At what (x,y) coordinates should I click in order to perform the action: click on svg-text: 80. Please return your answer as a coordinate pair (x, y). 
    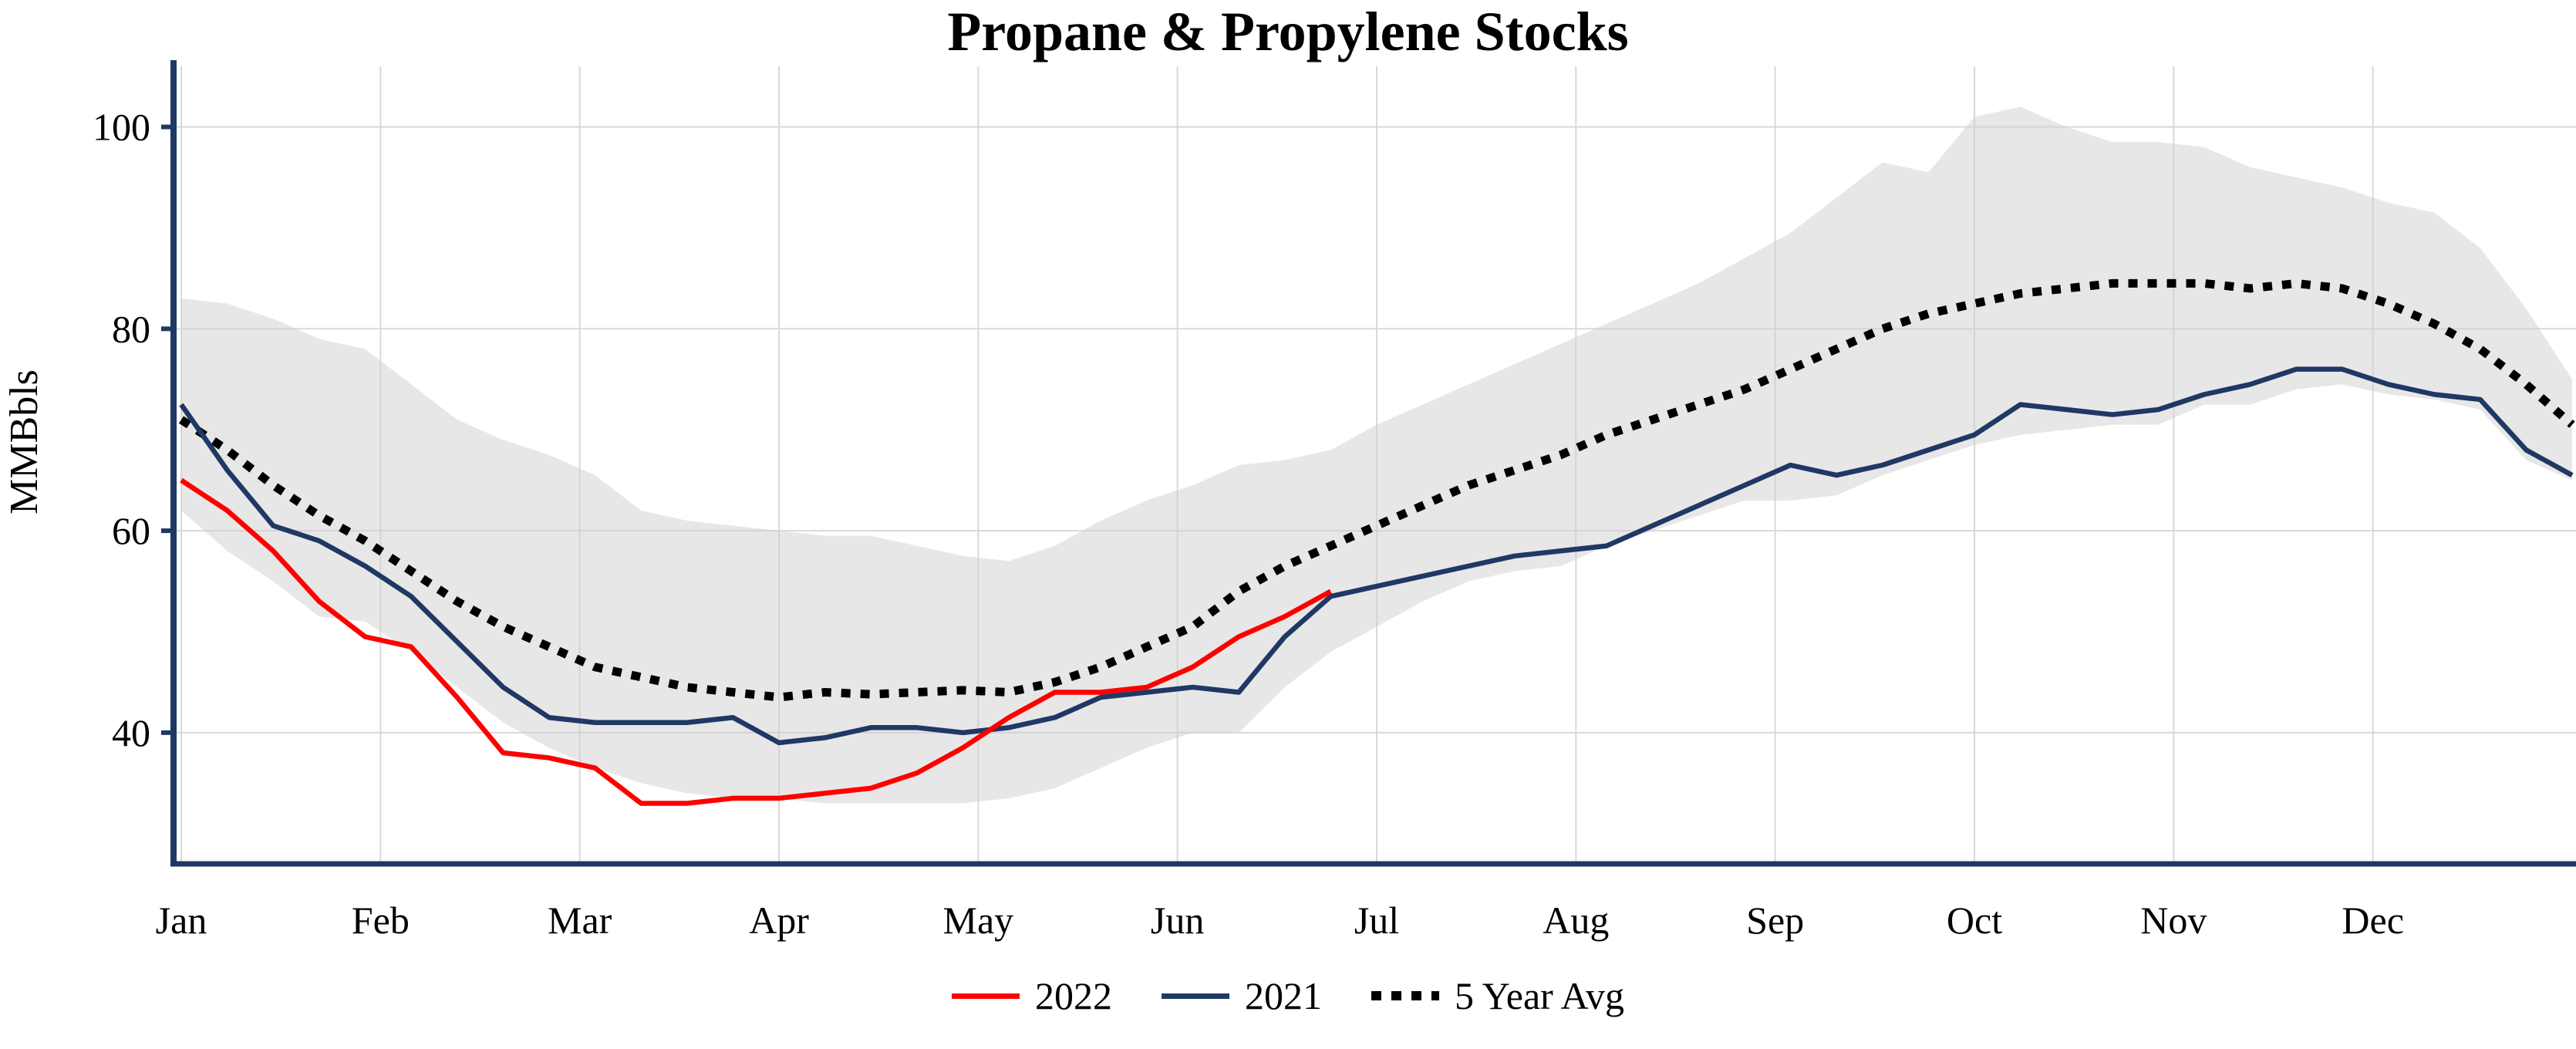
    Looking at the image, I should click on (131, 328).